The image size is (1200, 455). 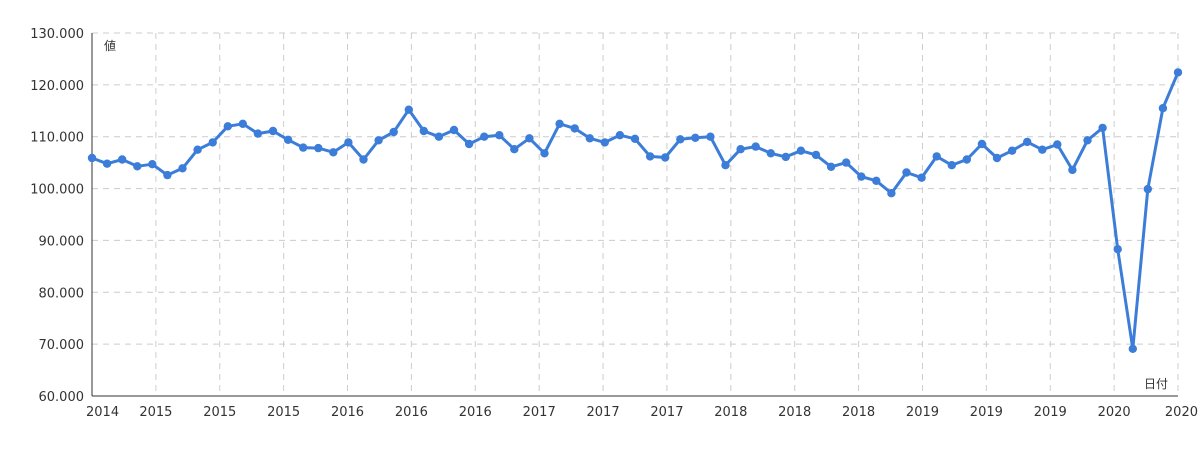 What do you see at coordinates (62, 397) in the screenshot?
I see `y-tick-label: 60.000` at bounding box center [62, 397].